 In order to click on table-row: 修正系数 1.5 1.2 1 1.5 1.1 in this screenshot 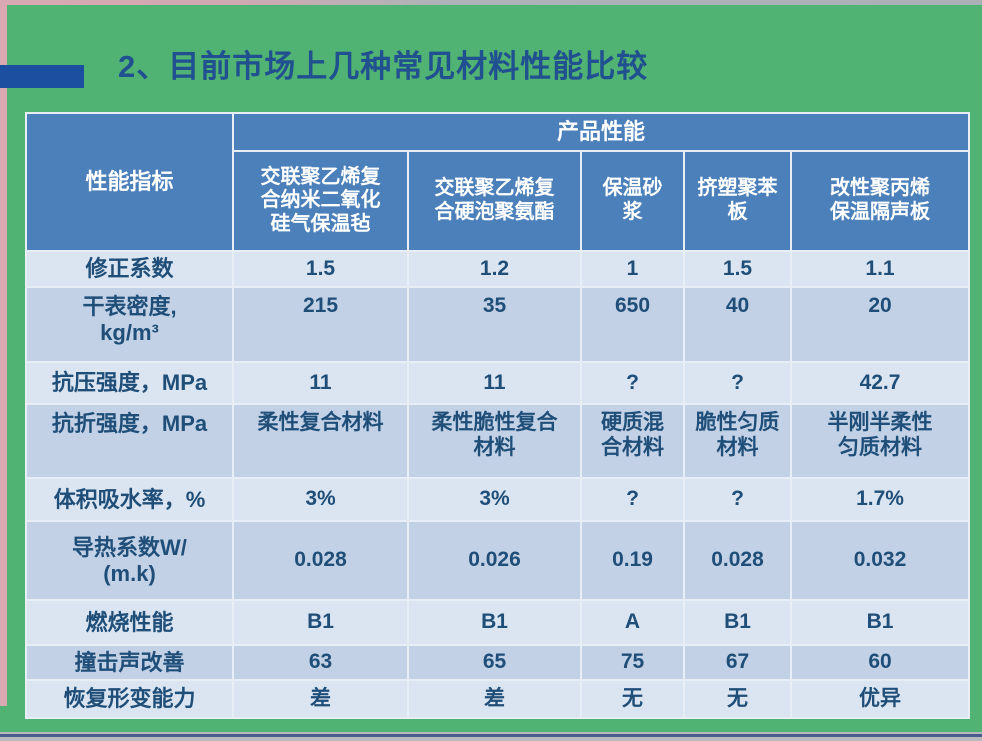, I will do `click(497, 269)`.